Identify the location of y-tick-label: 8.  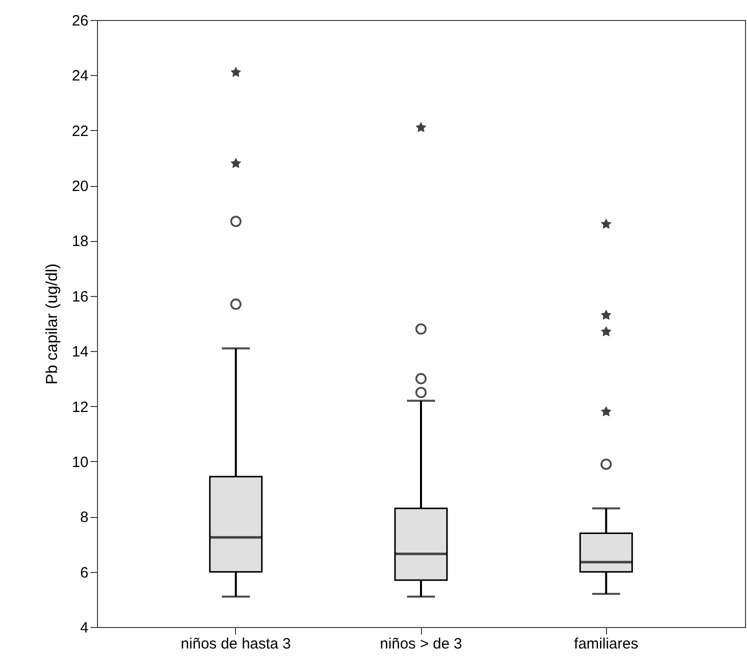
(84, 517).